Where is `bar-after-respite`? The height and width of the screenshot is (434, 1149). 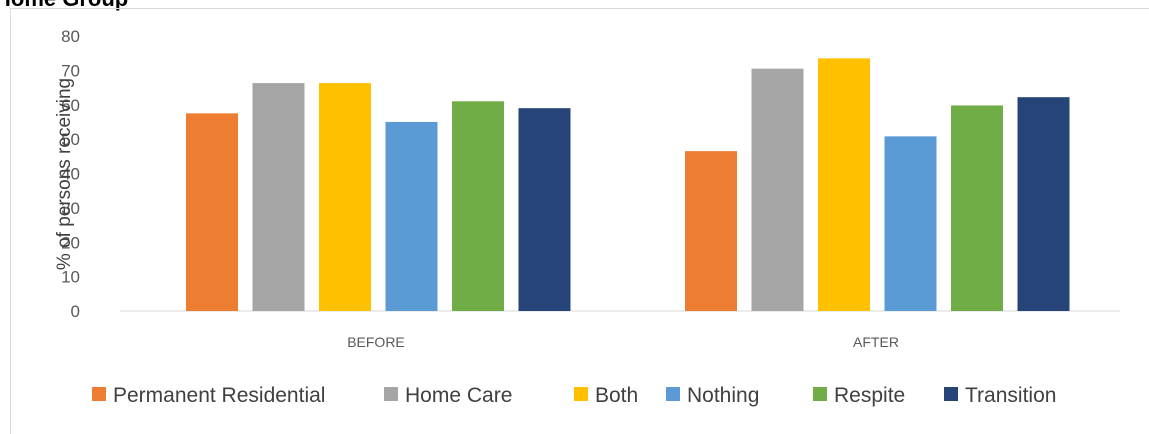
bar-after-respite is located at coordinates (977, 208).